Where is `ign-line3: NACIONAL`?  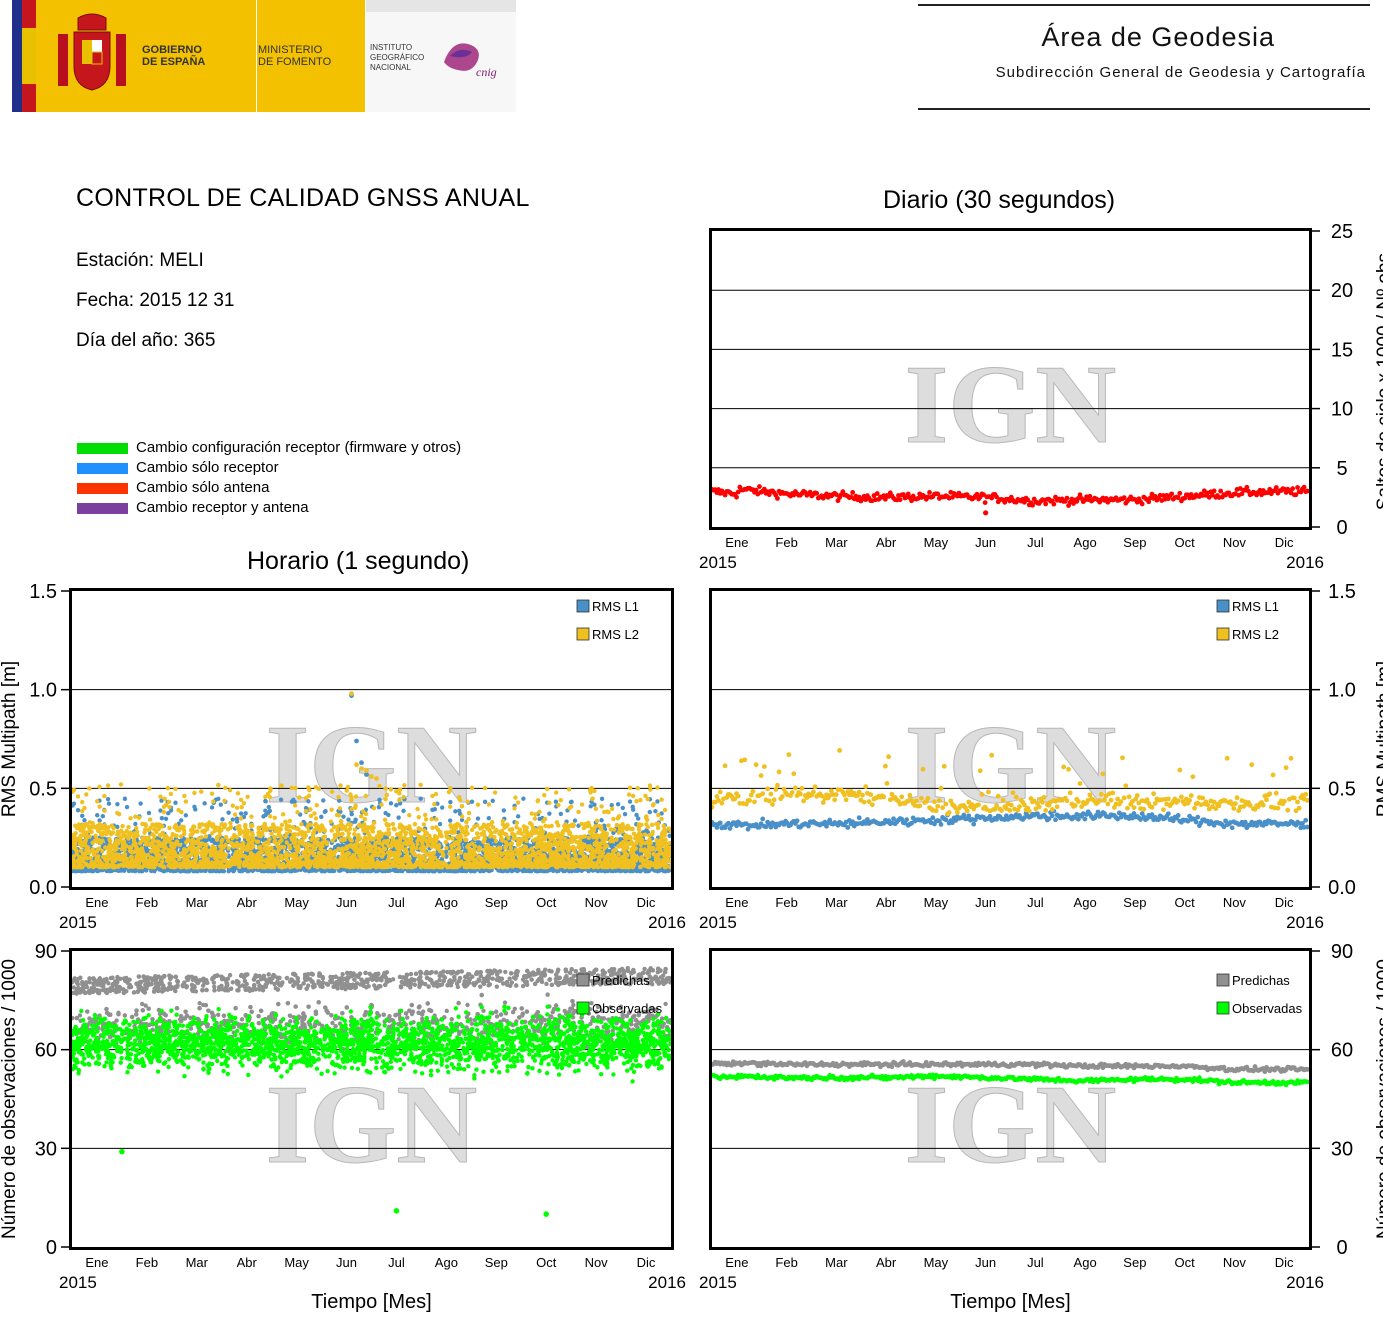 ign-line3: NACIONAL is located at coordinates (390, 67).